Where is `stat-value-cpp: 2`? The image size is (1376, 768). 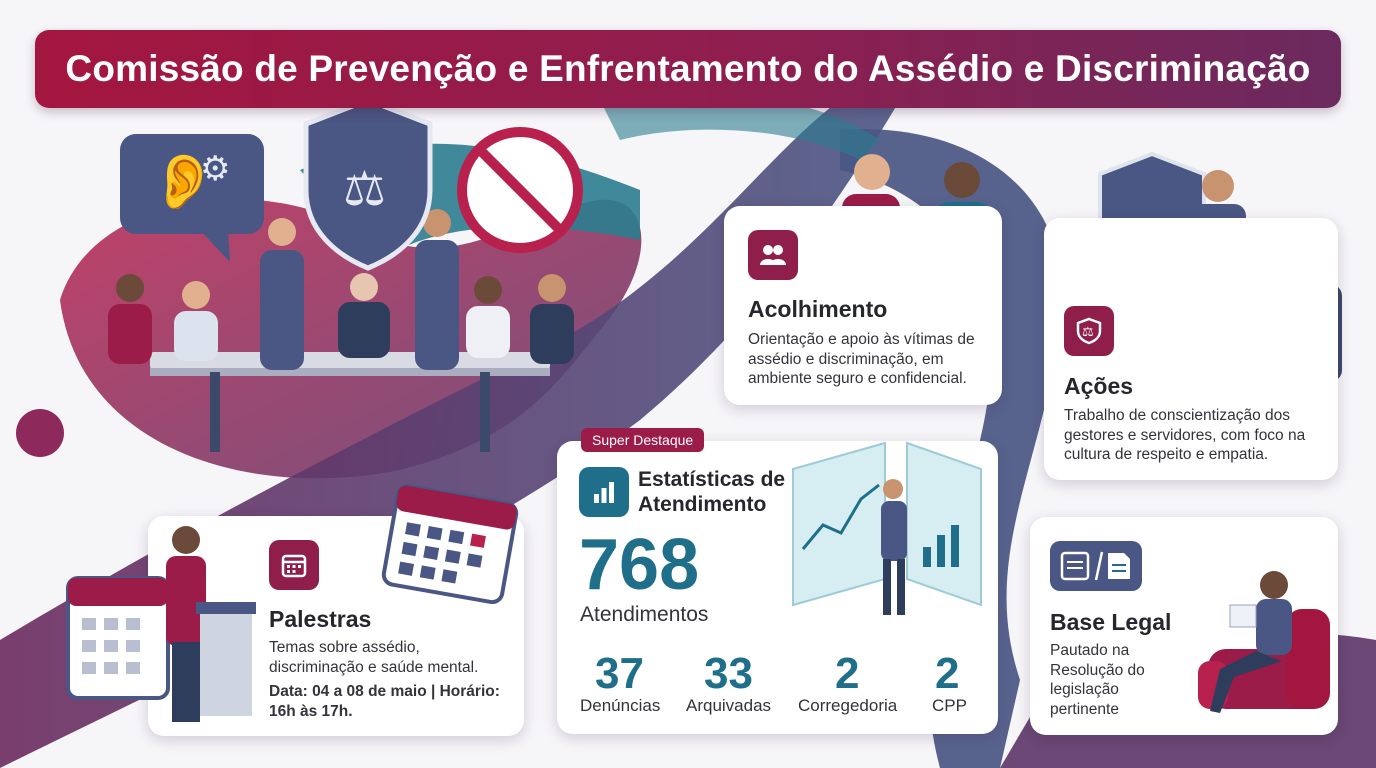 stat-value-cpp: 2 is located at coordinates (947, 673).